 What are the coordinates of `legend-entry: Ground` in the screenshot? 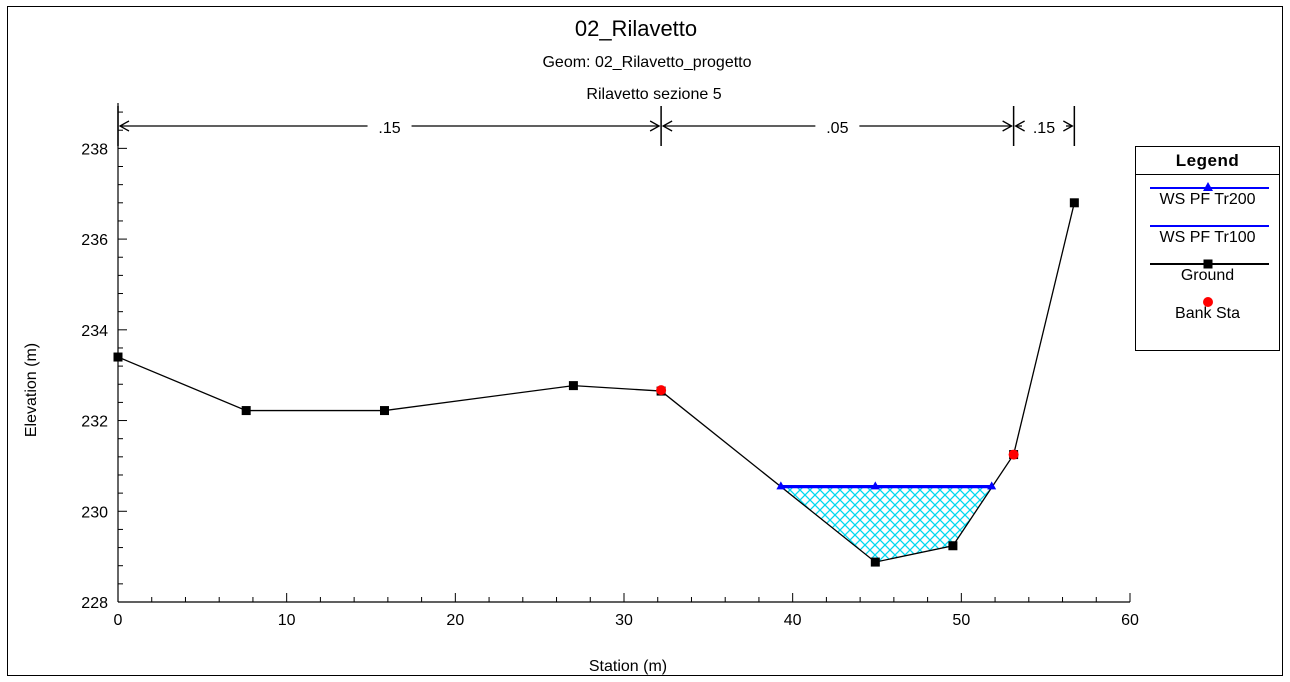 It's located at (1207, 270).